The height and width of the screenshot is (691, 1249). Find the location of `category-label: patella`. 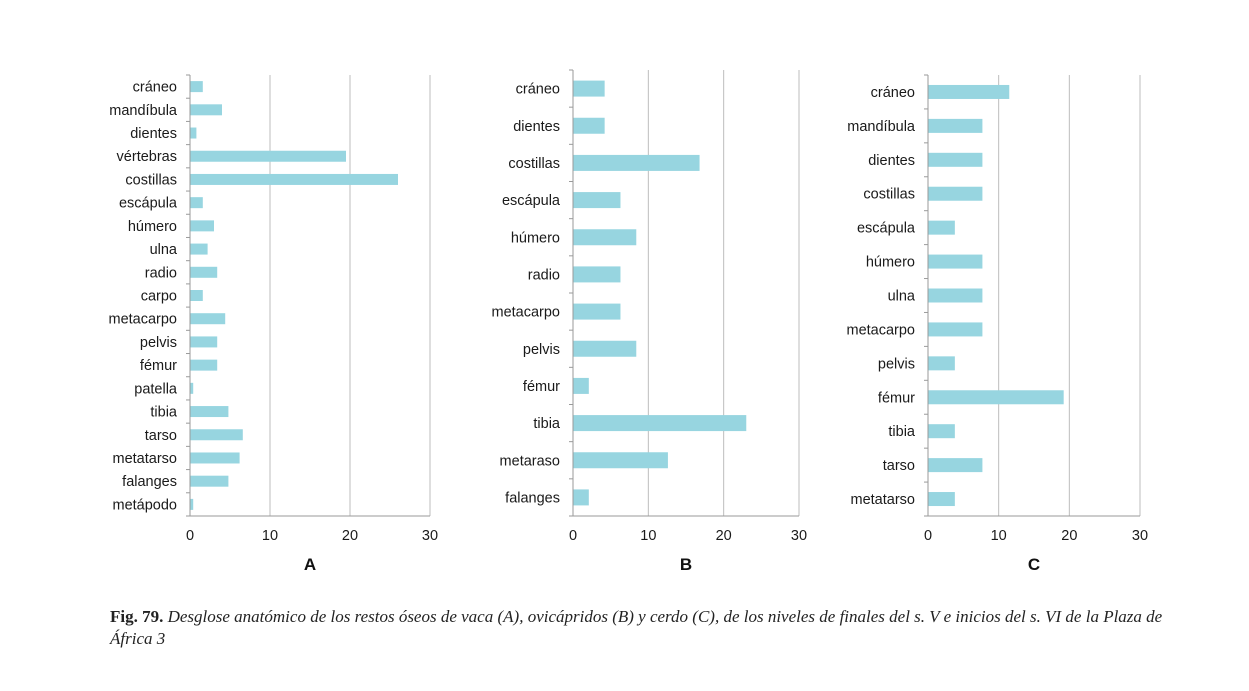

category-label: patella is located at coordinates (156, 389).